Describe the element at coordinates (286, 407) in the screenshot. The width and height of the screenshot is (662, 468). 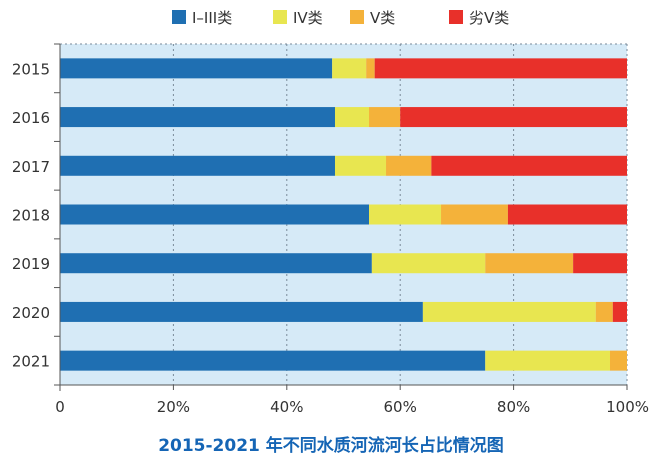
I see `x-tick-label-2: 40%` at that location.